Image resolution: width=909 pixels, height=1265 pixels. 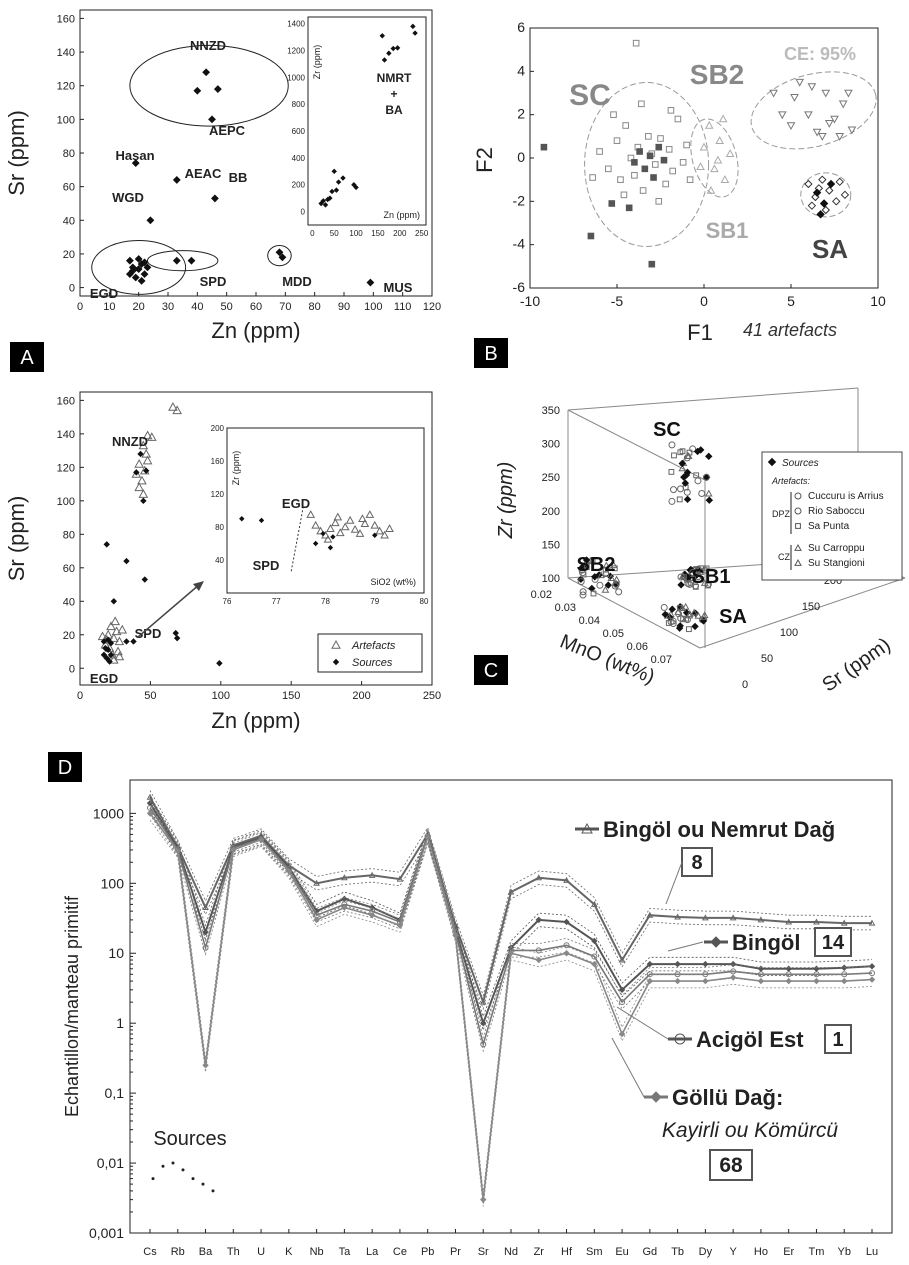 I want to click on plot-frame, so click(x=256, y=538).